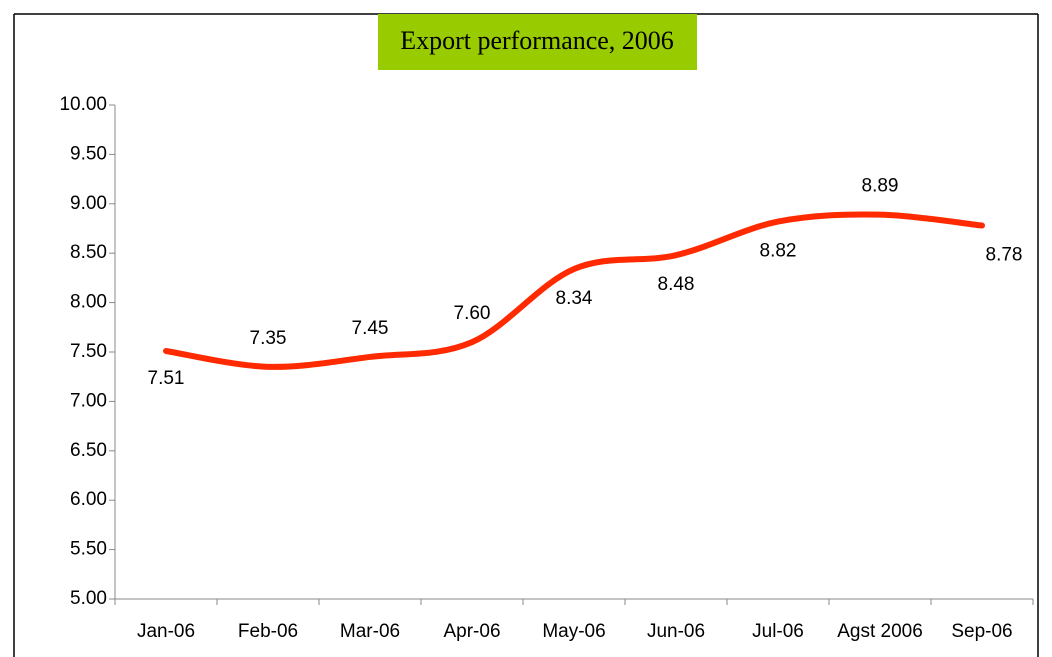  I want to click on x-tick-label: May-06, so click(573, 631).